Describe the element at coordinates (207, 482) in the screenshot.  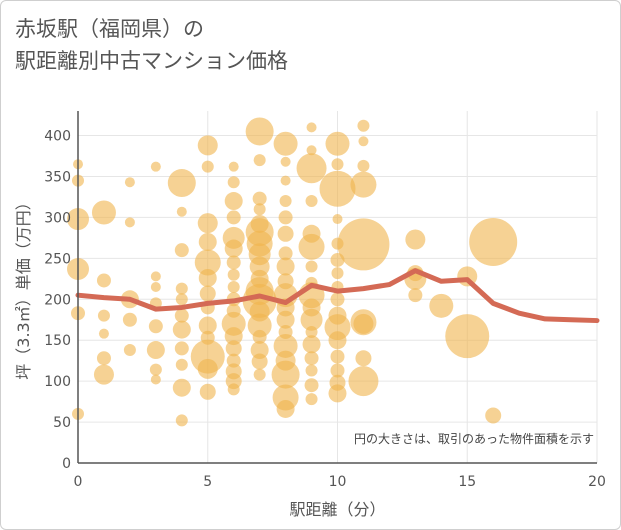
I see `x-tick-label: 5` at that location.